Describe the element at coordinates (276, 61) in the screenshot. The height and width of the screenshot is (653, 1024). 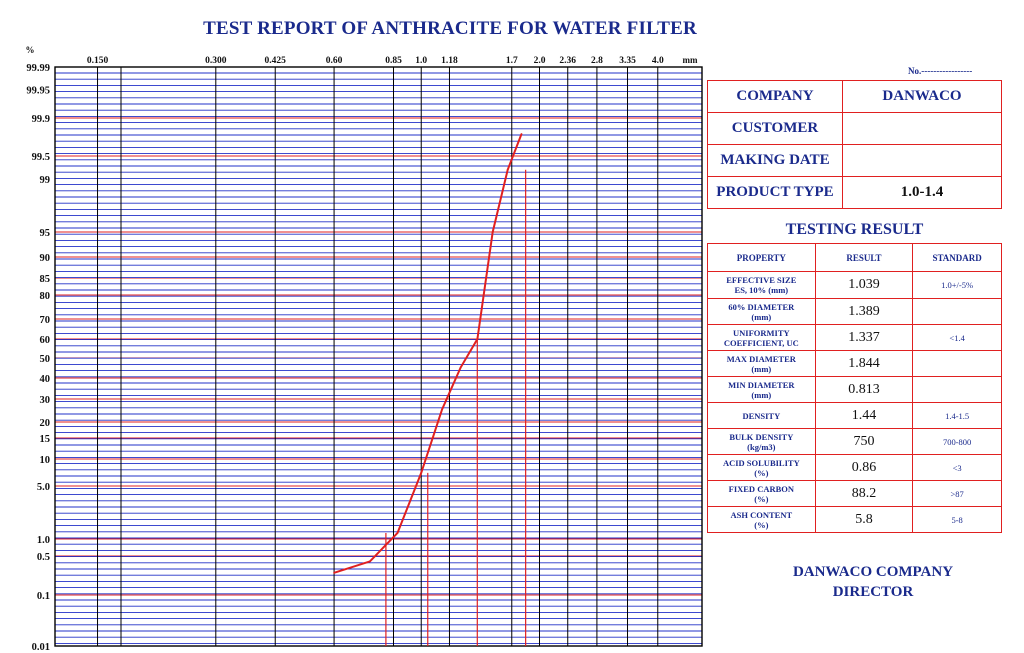
I see `x-tick-label: 0.425` at that location.